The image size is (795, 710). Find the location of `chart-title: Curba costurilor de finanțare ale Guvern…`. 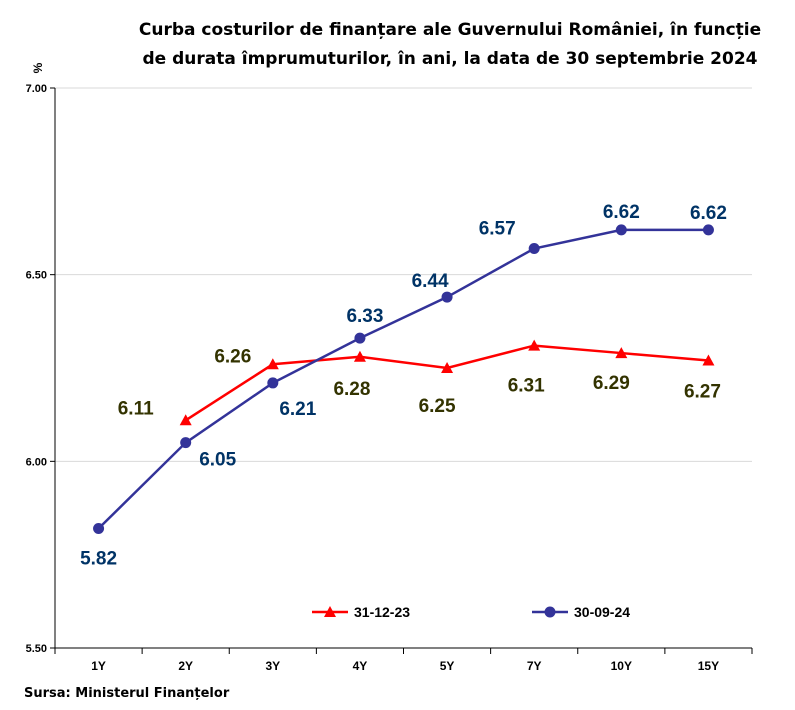

chart-title: Curba costurilor de finanțare ale Guvern… is located at coordinates (450, 45).